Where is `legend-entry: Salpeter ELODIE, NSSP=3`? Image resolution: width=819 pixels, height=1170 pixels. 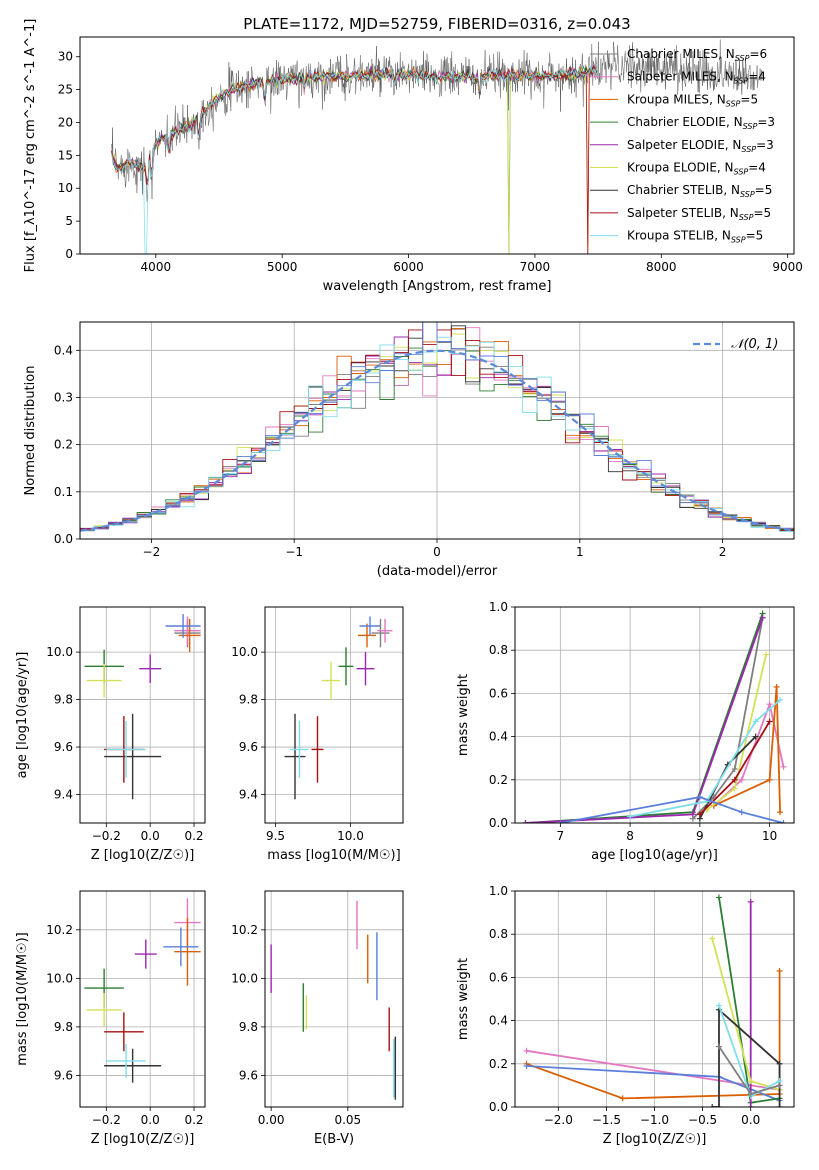
legend-entry: Salpeter ELODIE, NSSP=3 is located at coordinates (700, 146).